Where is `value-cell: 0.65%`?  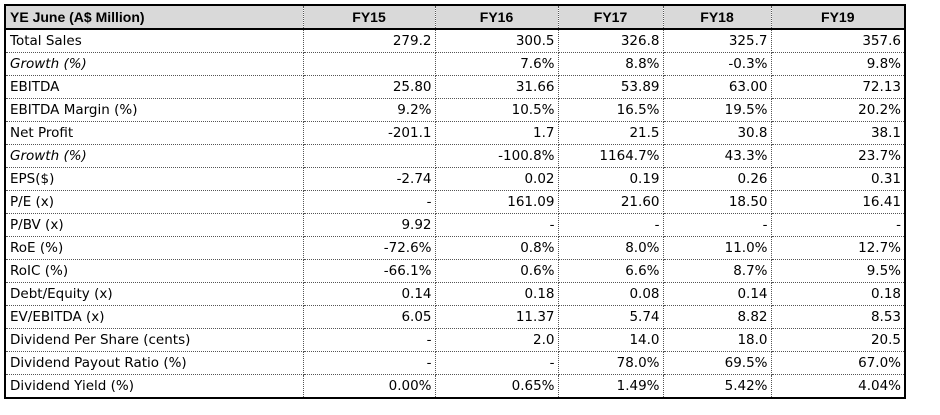
value-cell: 0.65% is located at coordinates (497, 386).